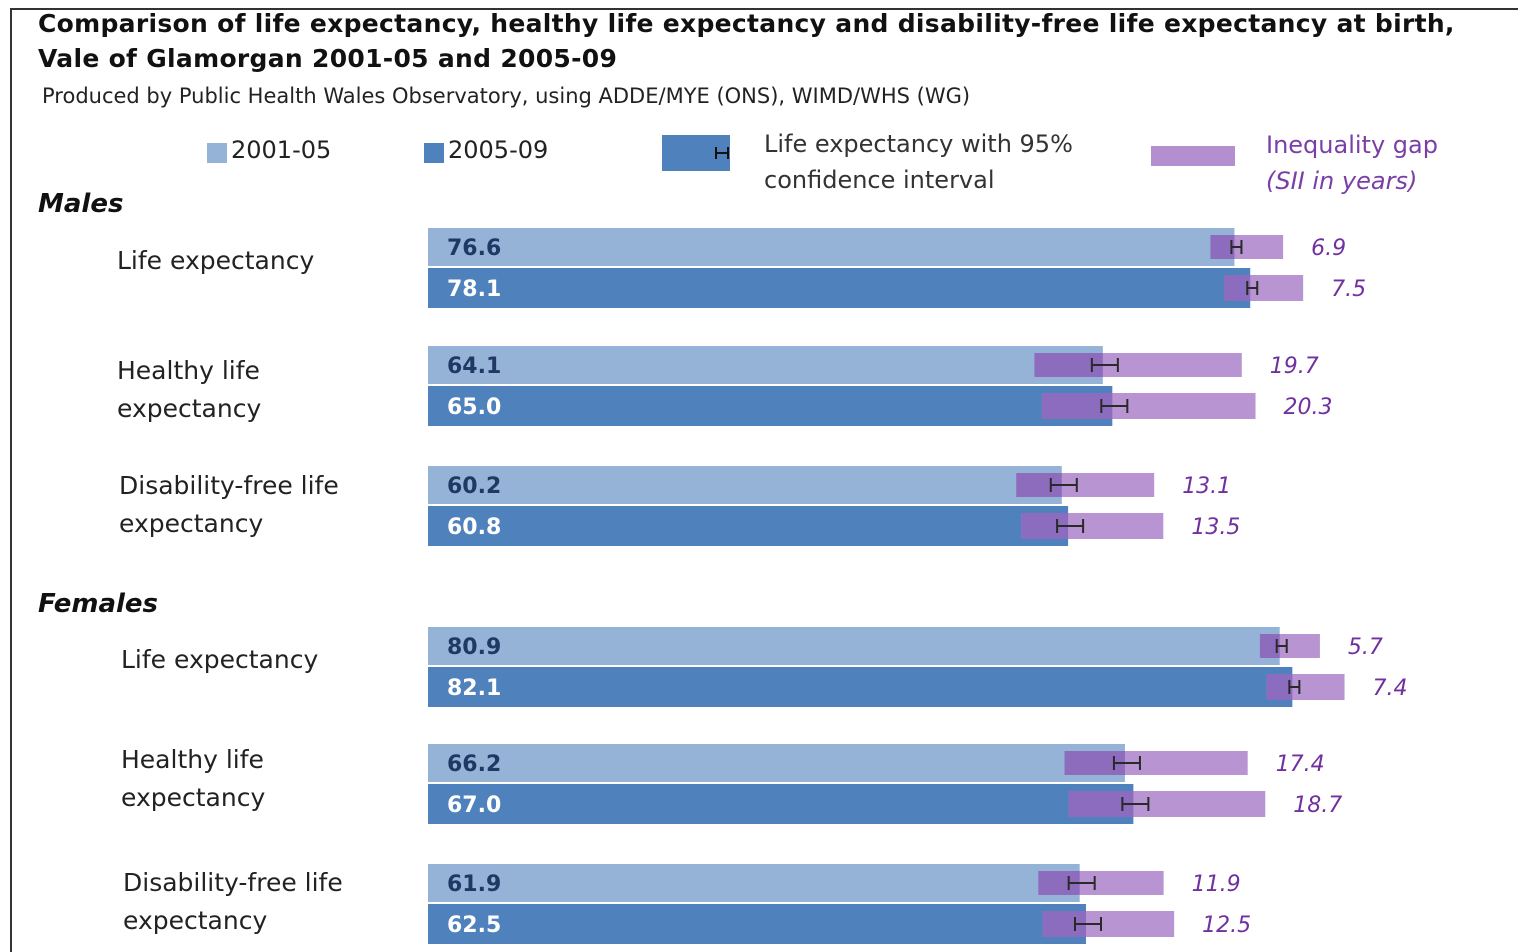  I want to click on gap-label-2005-09-2: 13.5, so click(1215, 527).